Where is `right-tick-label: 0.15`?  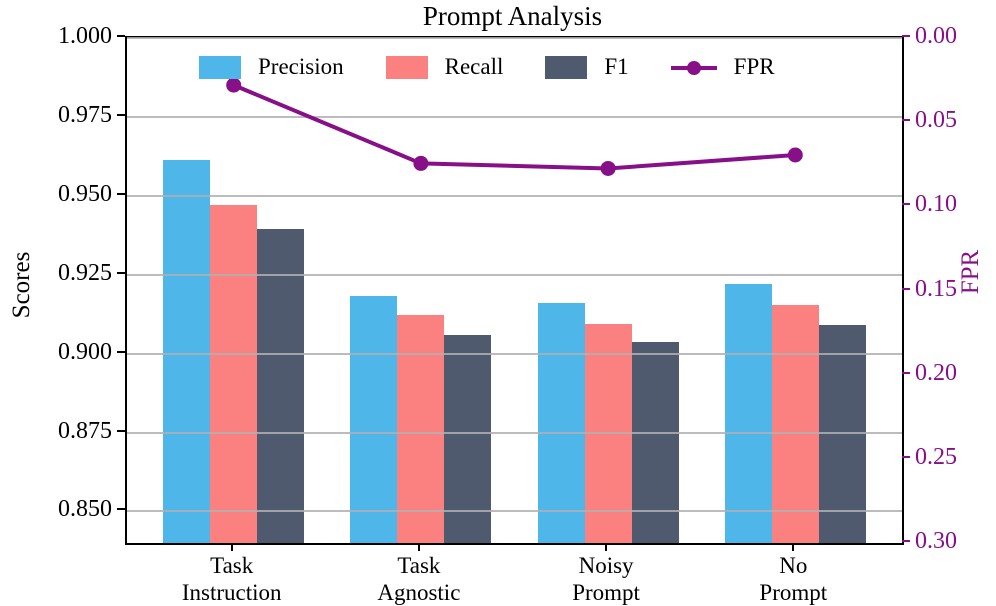 right-tick-label: 0.15 is located at coordinates (936, 288).